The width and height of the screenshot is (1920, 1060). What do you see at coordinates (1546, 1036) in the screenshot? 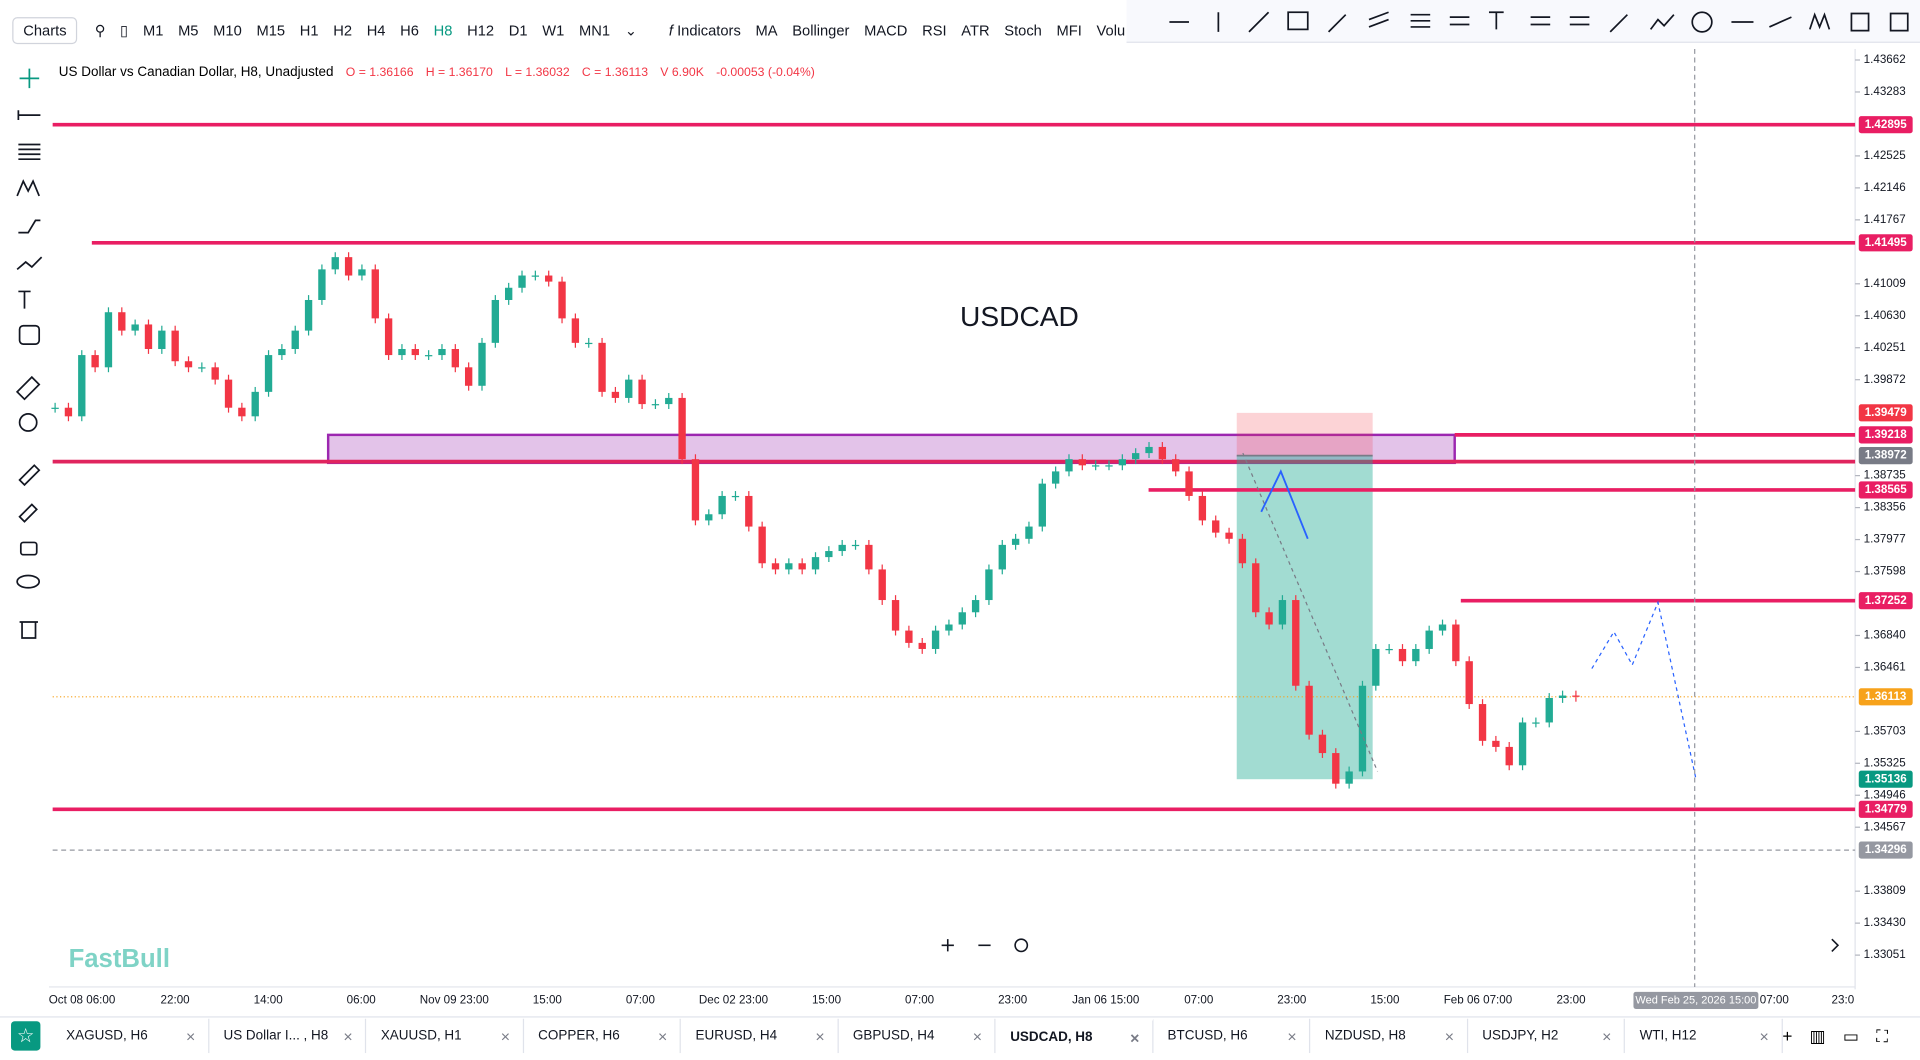
I see `tab: USDJPY, H2 ×` at bounding box center [1546, 1036].